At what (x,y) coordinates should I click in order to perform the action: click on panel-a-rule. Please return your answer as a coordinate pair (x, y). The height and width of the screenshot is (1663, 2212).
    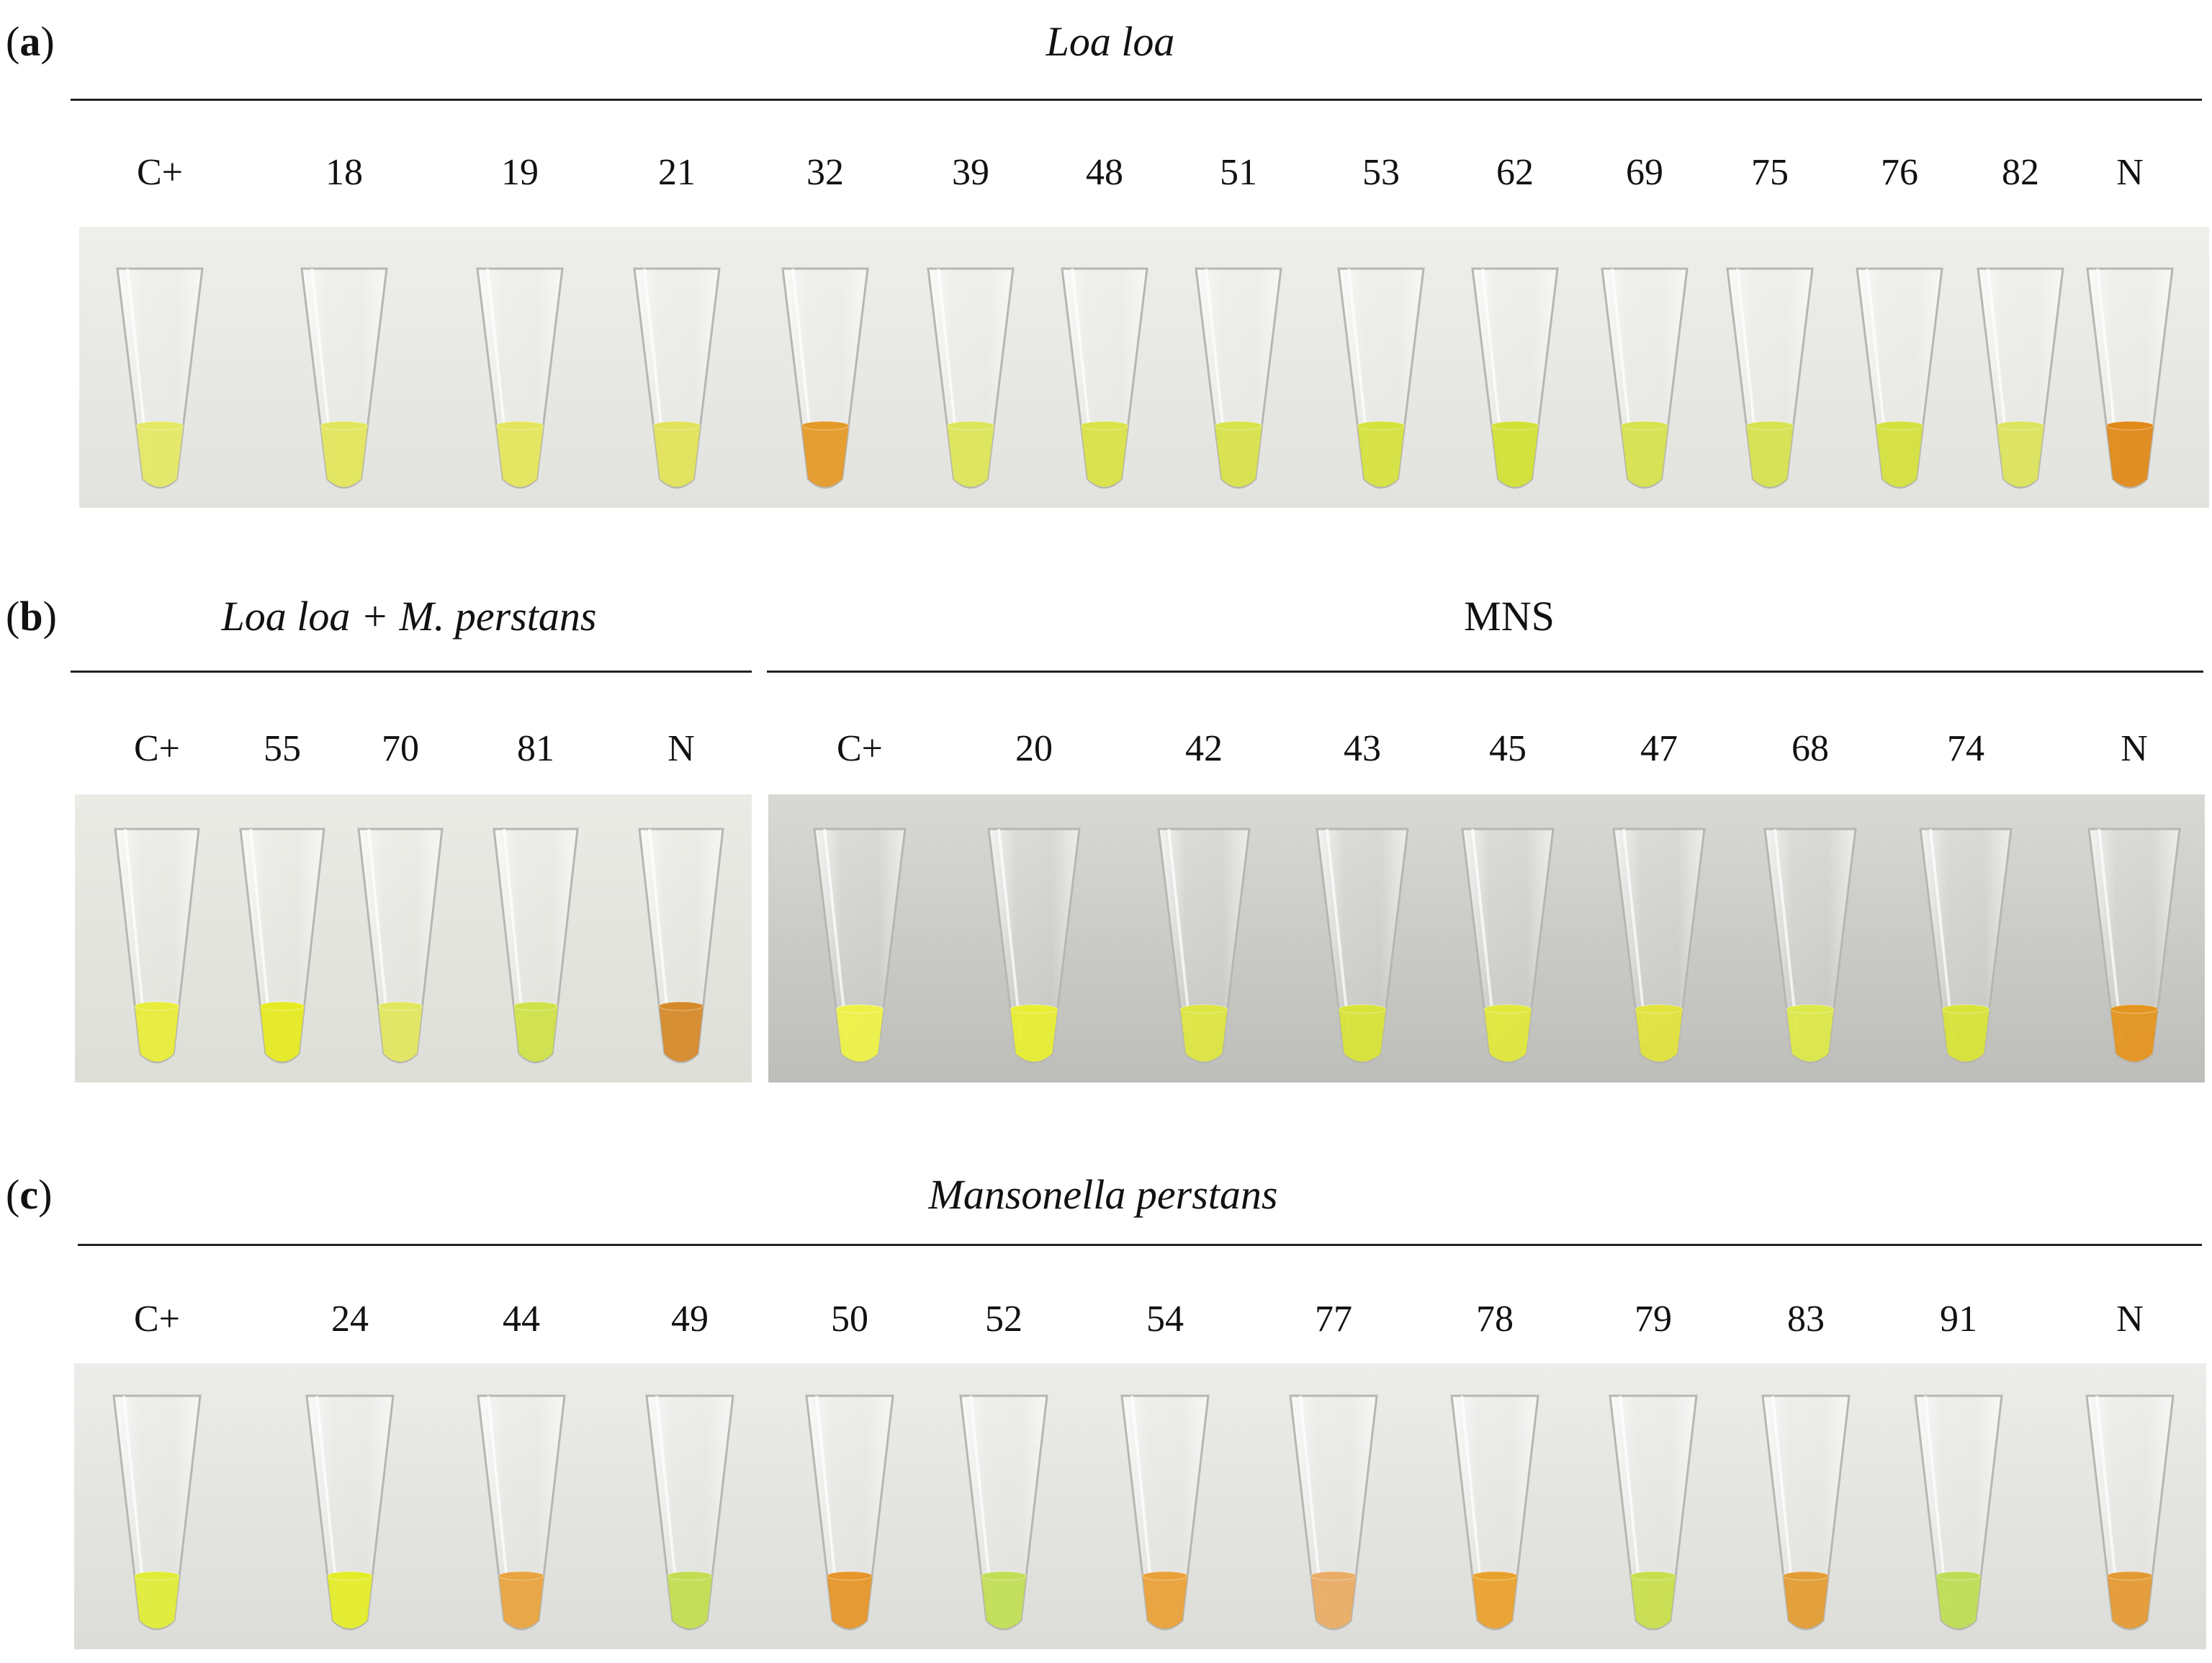
    Looking at the image, I should click on (1136, 100).